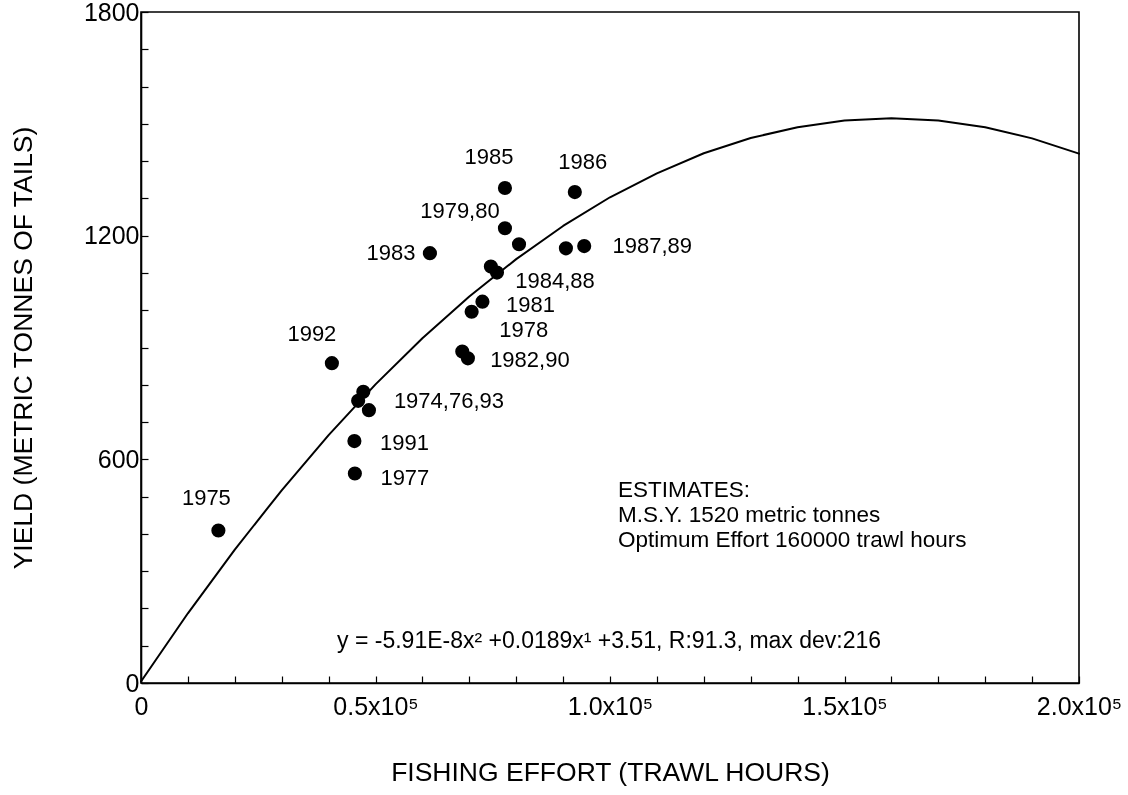 The image size is (1128, 795). What do you see at coordinates (460, 211) in the screenshot?
I see `annotation: 1979,80` at bounding box center [460, 211].